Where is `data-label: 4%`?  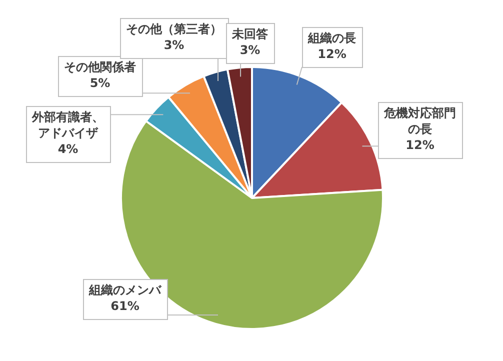
data-label: 4% is located at coordinates (68, 149).